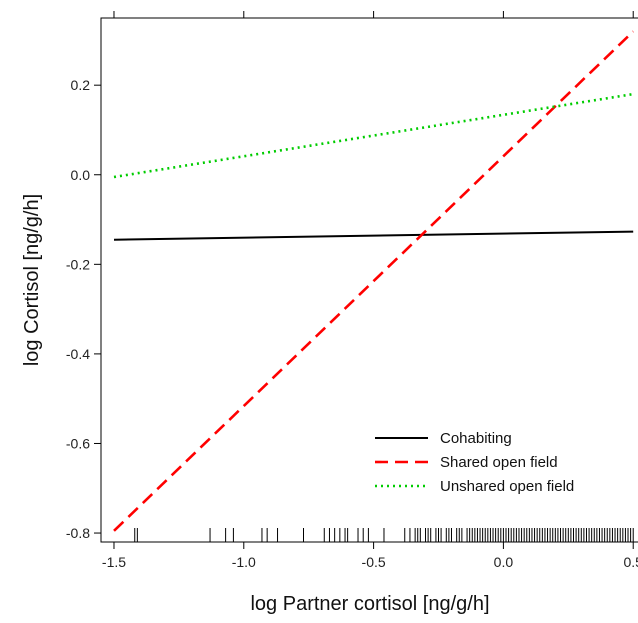 The image size is (638, 623). What do you see at coordinates (81, 175) in the screenshot?
I see `y-tick-label: 0.0` at bounding box center [81, 175].